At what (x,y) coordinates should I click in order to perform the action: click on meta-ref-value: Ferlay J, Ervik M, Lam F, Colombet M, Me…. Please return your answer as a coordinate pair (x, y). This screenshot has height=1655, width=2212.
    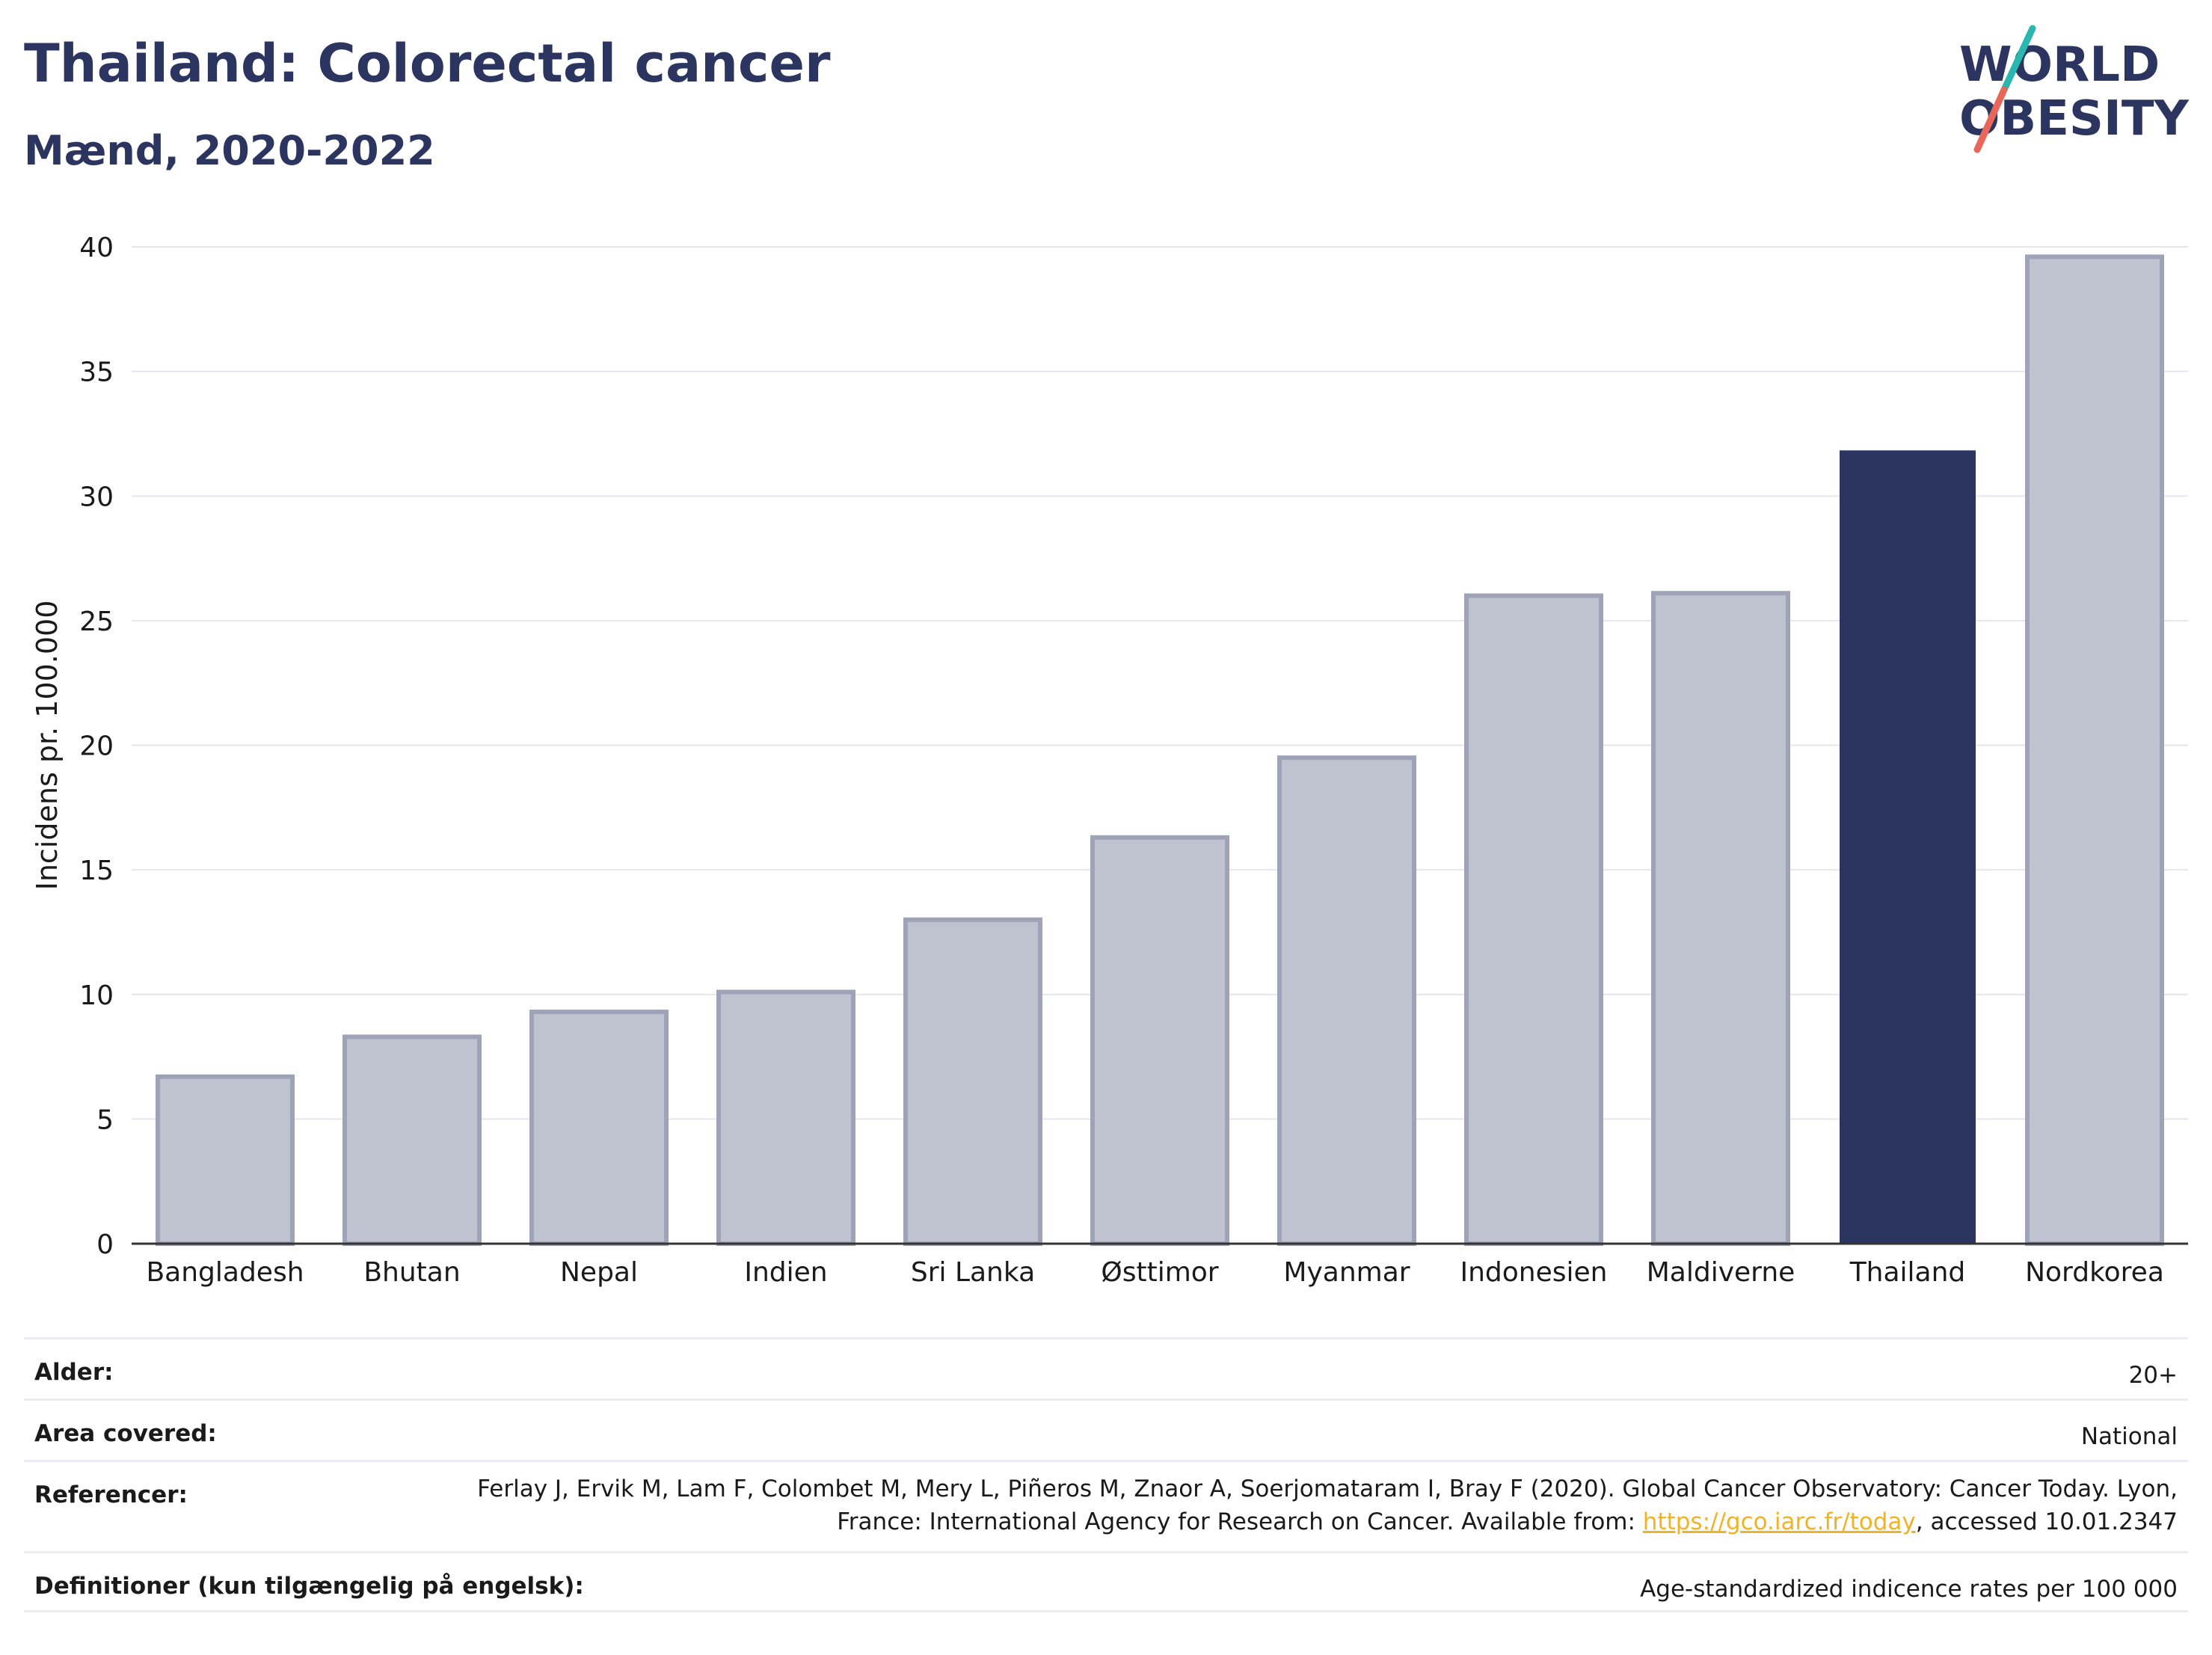
    Looking at the image, I should click on (1325, 1500).